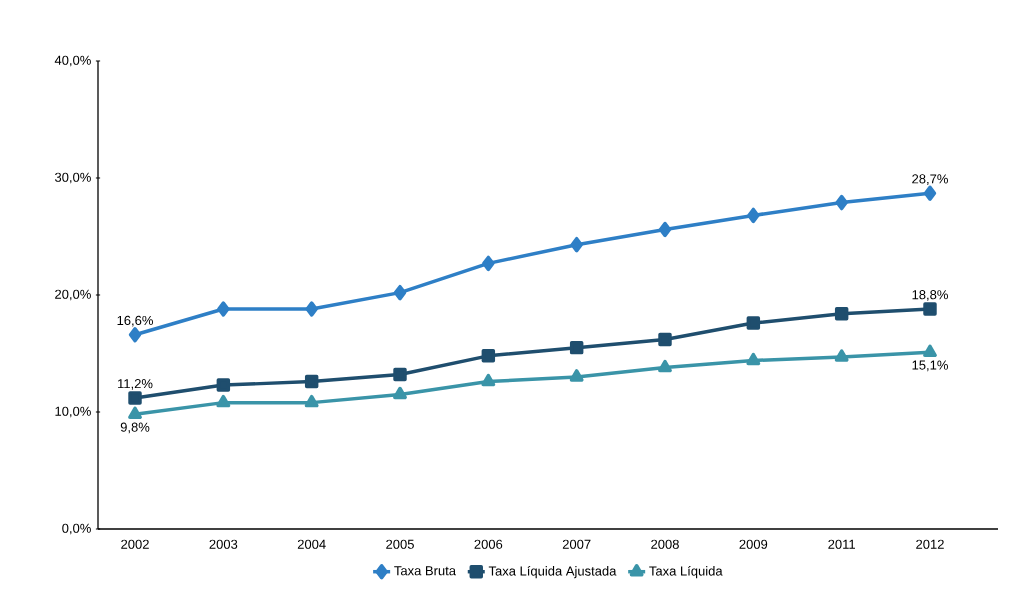  I want to click on data-label: 18,8%, so click(930, 295).